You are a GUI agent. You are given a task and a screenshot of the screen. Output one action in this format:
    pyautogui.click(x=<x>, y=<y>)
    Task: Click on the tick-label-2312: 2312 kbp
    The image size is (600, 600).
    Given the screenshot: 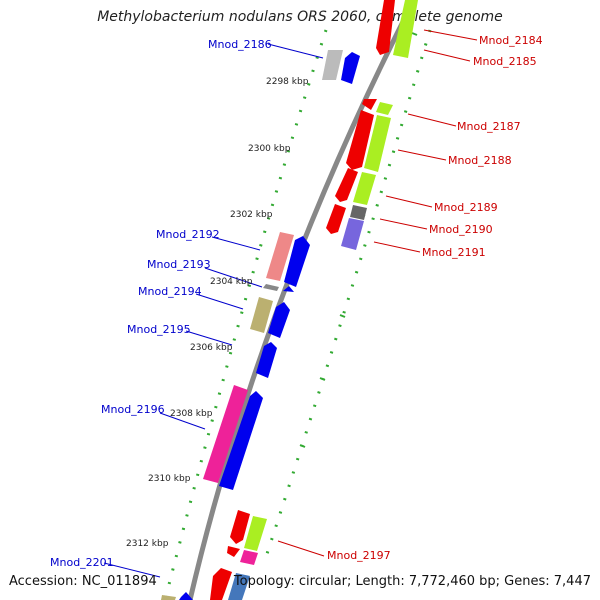 What is the action you would take?
    pyautogui.click(x=147, y=544)
    